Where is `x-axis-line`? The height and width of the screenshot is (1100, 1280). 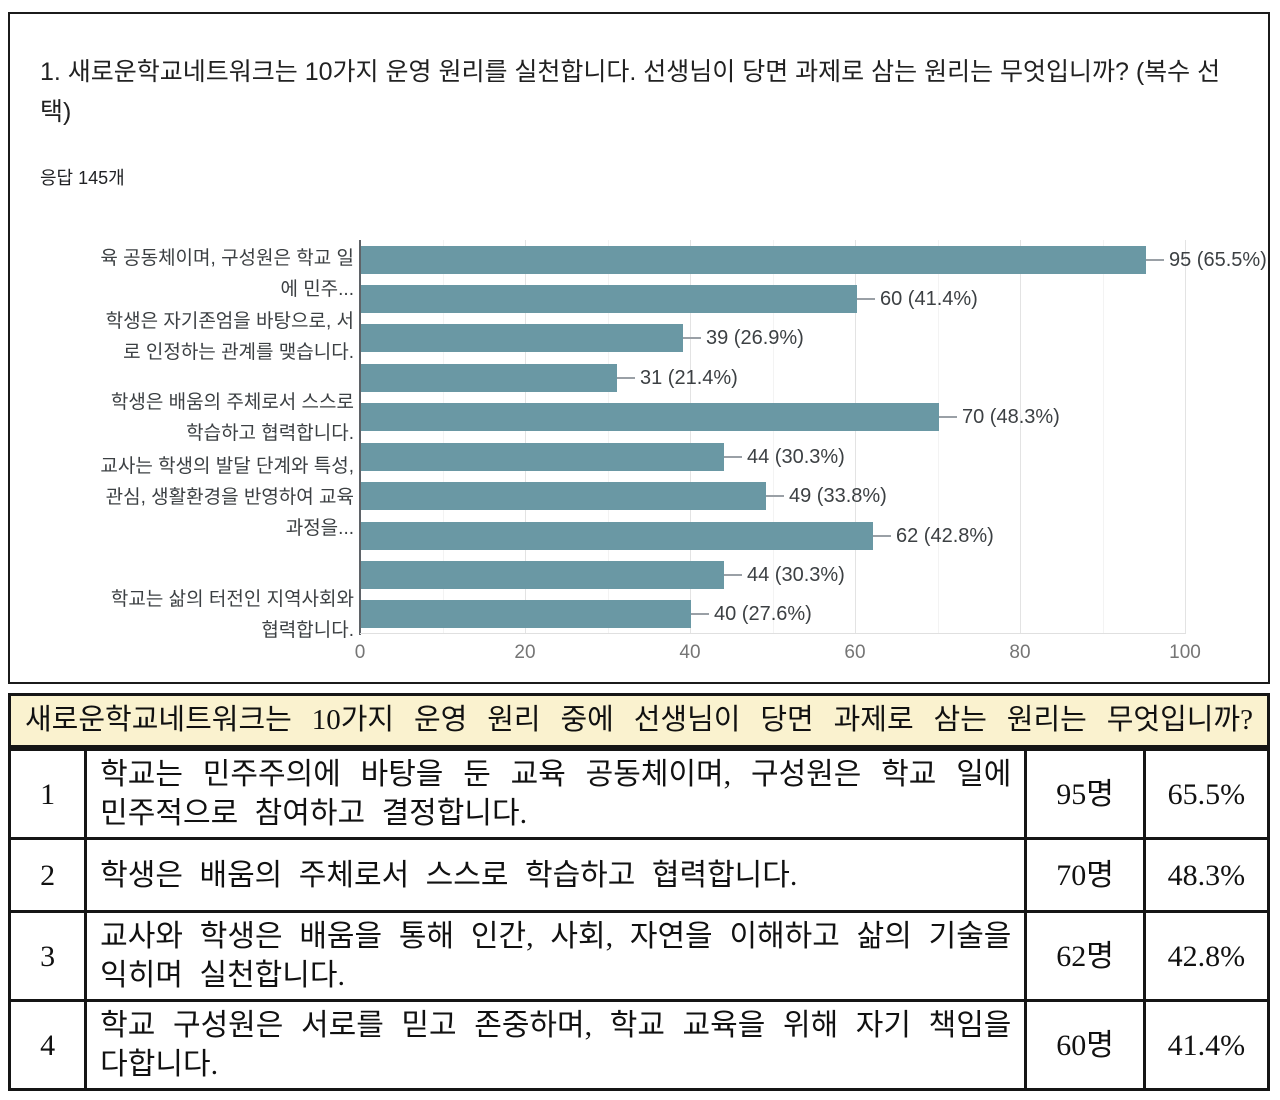 x-axis-line is located at coordinates (773, 633).